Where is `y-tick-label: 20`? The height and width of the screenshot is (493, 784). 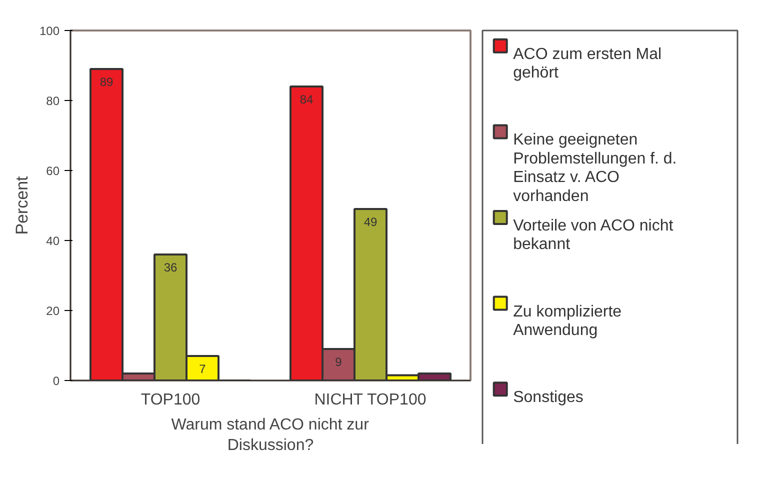 y-tick-label: 20 is located at coordinates (53, 311).